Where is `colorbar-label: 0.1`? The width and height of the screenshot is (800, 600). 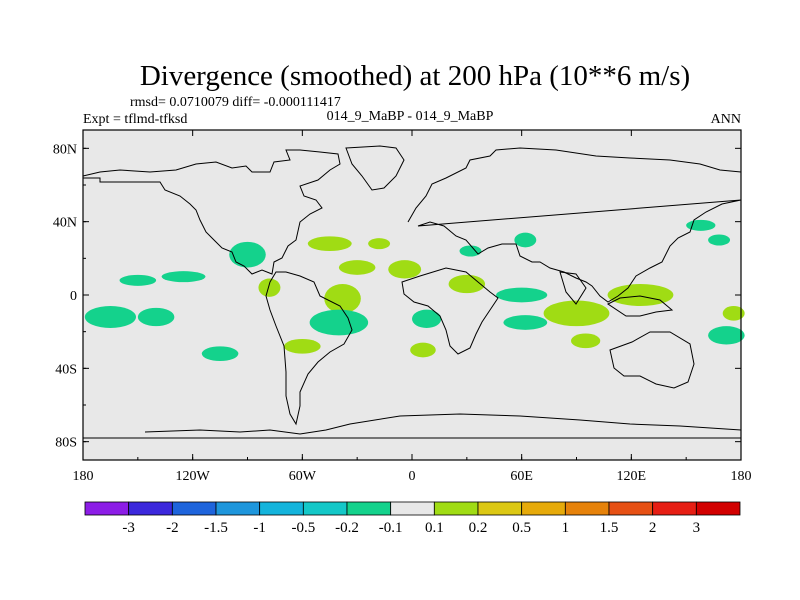 colorbar-label: 0.1 is located at coordinates (434, 528).